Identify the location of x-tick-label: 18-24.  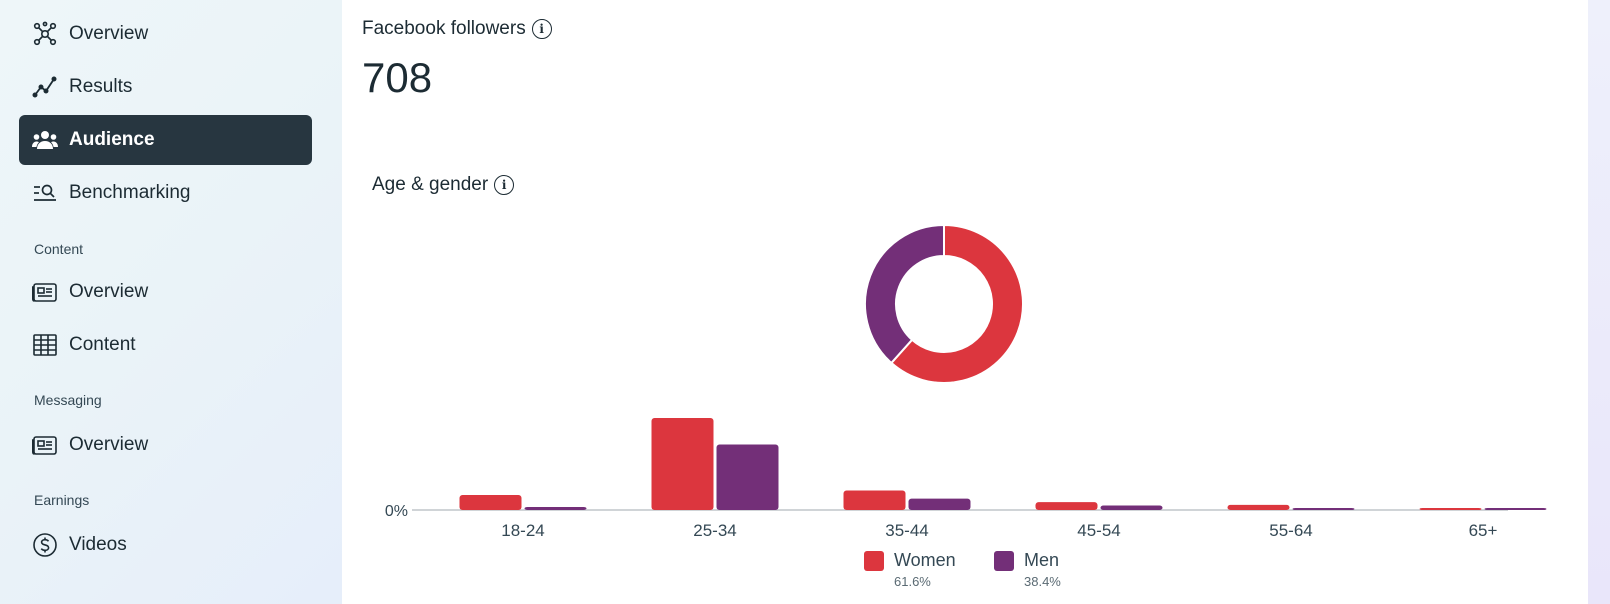
(522, 530).